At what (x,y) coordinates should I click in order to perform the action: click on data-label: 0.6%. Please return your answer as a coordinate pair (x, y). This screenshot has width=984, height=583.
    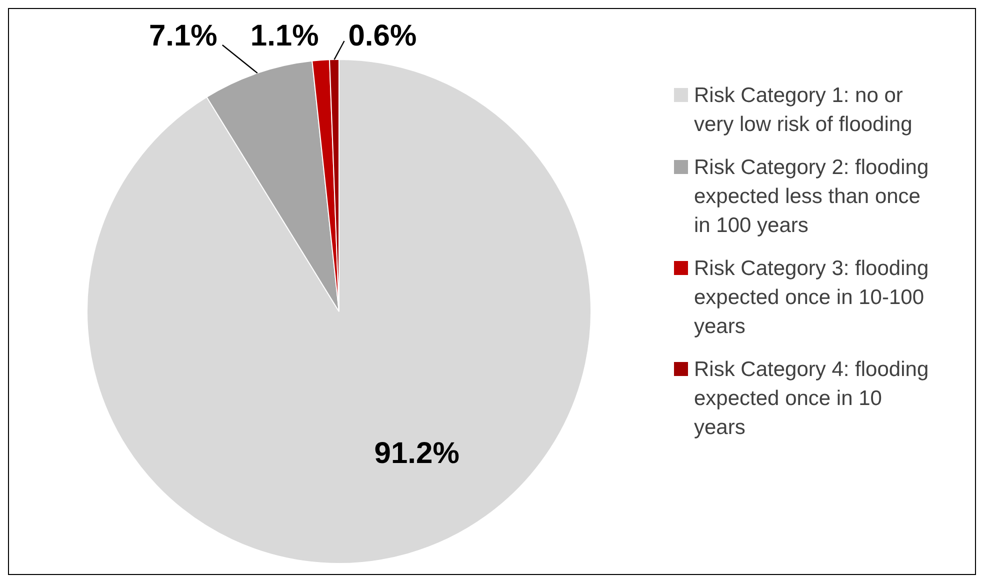
    Looking at the image, I should click on (382, 35).